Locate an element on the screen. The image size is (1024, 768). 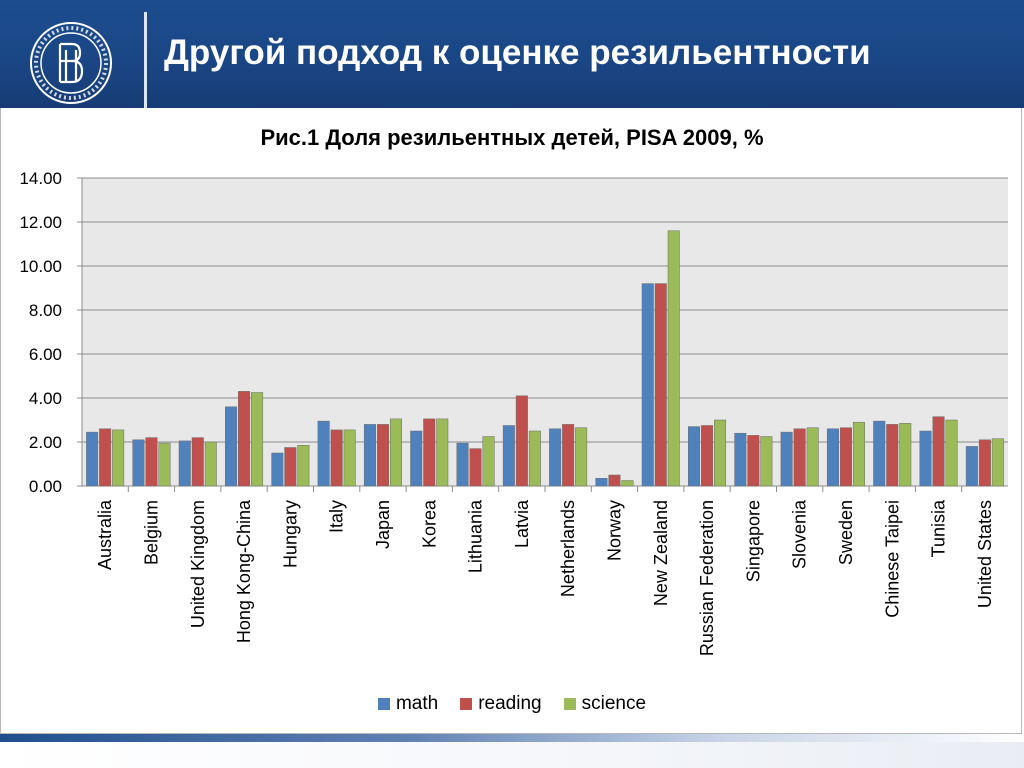
legend-item-reading: reading is located at coordinates (501, 704).